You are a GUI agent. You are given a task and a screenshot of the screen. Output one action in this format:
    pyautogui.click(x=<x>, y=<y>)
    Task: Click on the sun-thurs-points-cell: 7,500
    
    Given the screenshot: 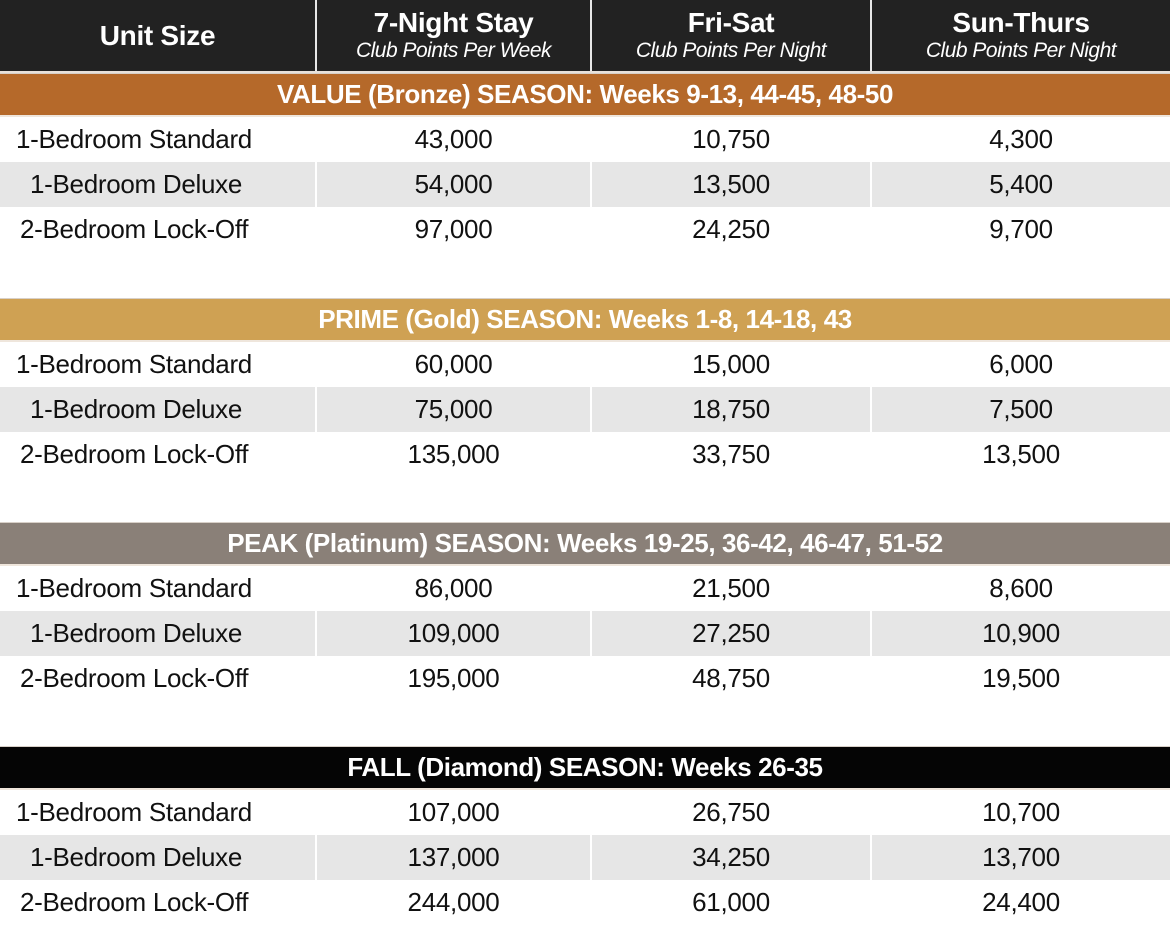 What is the action you would take?
    pyautogui.click(x=1020, y=409)
    